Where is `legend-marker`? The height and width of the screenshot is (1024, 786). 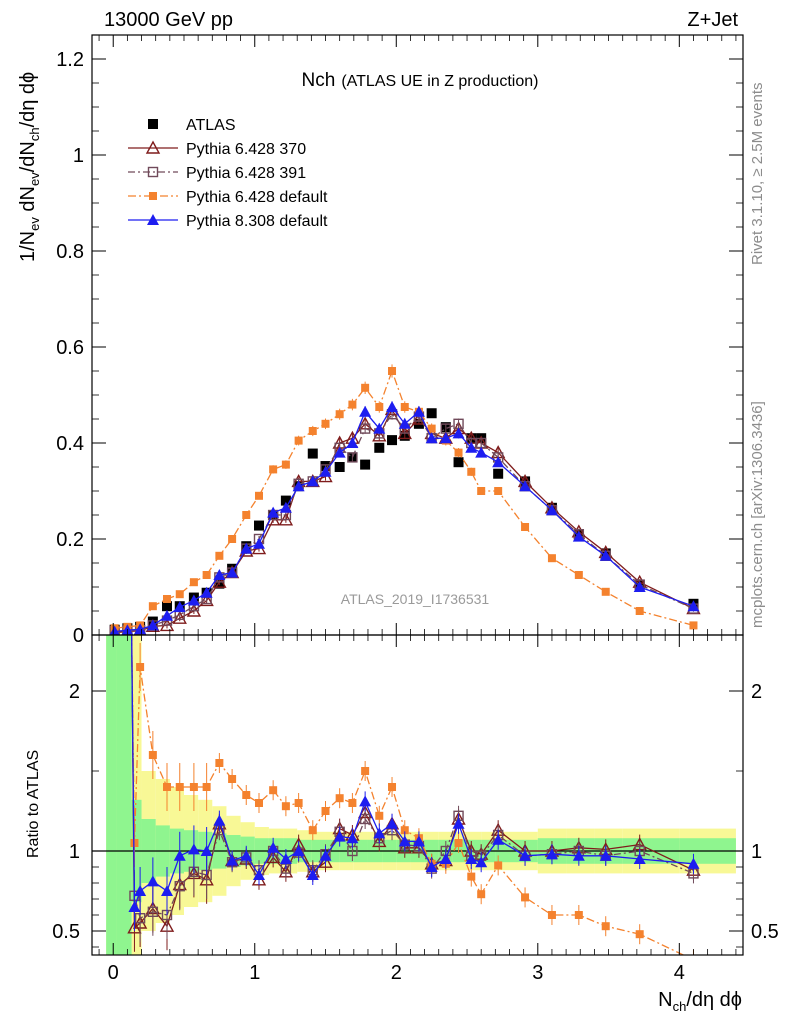
legend-marker is located at coordinates (153, 219).